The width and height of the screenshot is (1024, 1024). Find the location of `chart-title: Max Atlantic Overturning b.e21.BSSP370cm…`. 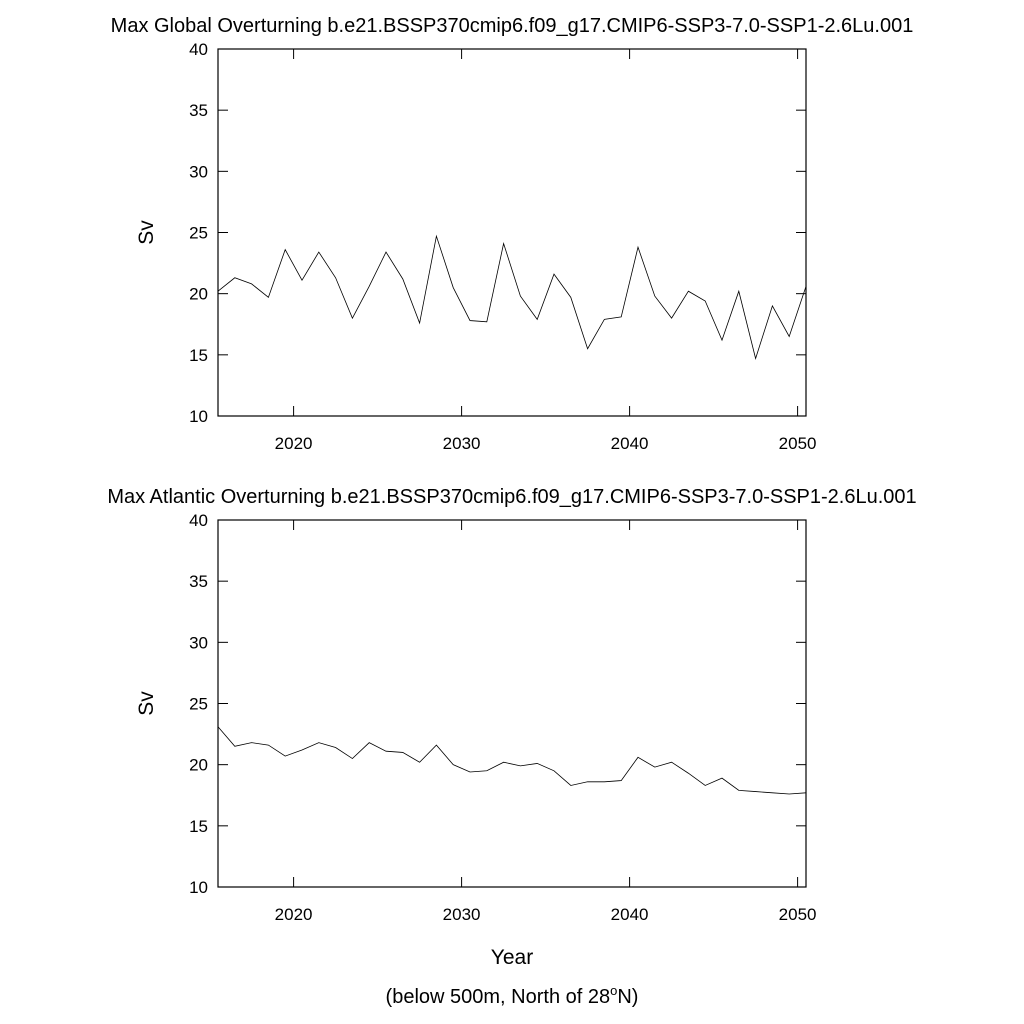

chart-title: Max Atlantic Overturning b.e21.BSSP370cm… is located at coordinates (511, 497).